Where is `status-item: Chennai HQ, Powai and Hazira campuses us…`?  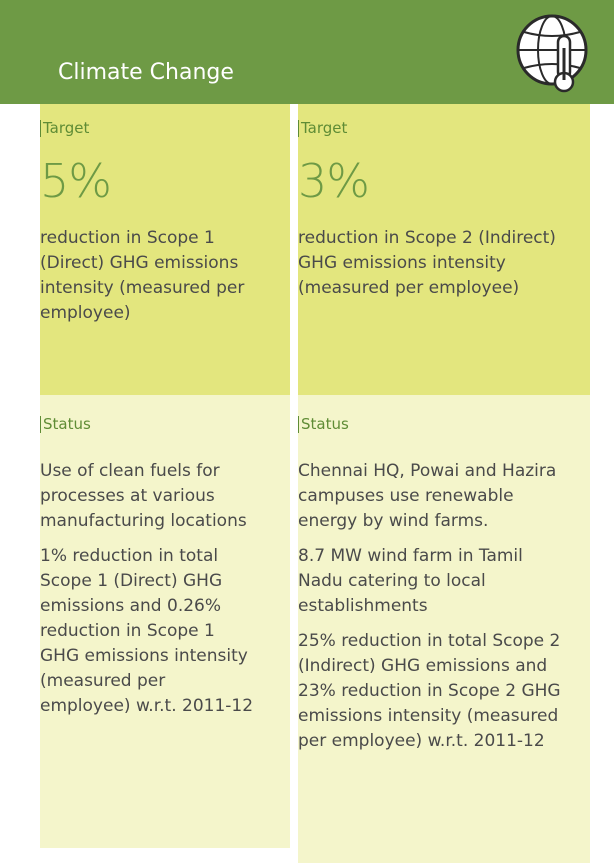
status-item: Chennai HQ, Powai and Hazira campuses us… is located at coordinates (427, 496).